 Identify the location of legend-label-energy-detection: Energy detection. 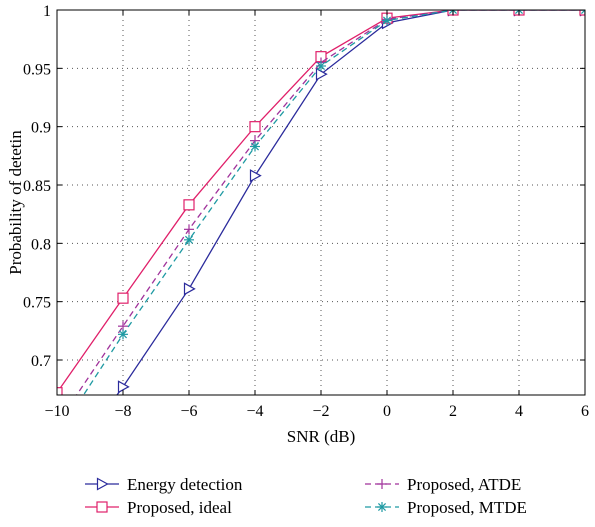
(185, 484).